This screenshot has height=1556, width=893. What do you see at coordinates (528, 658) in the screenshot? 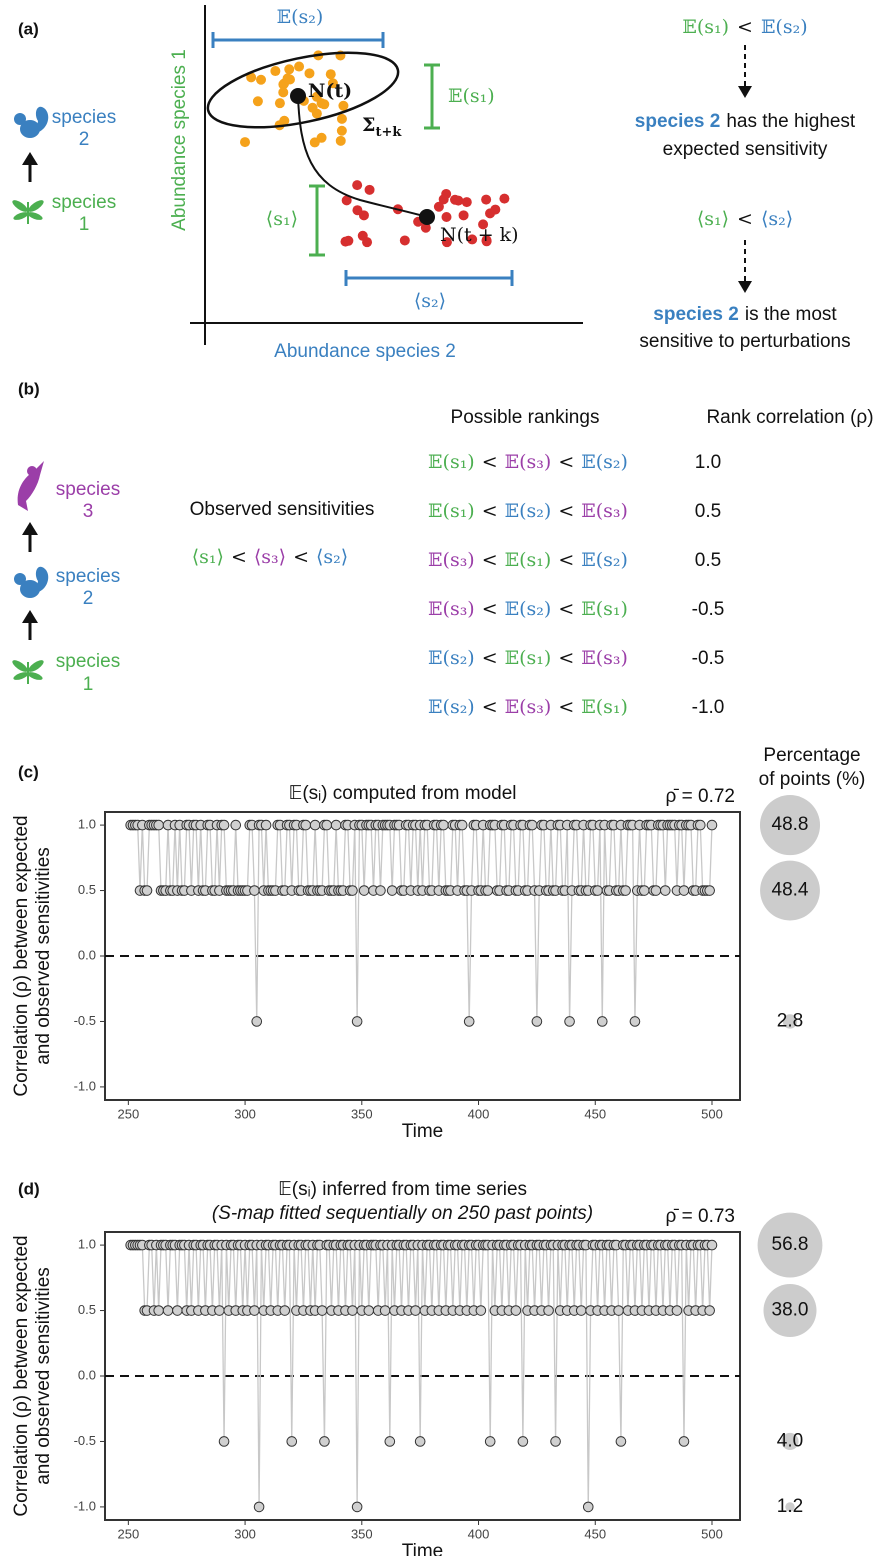
I see `term: 𝔼(s₁)` at bounding box center [528, 658].